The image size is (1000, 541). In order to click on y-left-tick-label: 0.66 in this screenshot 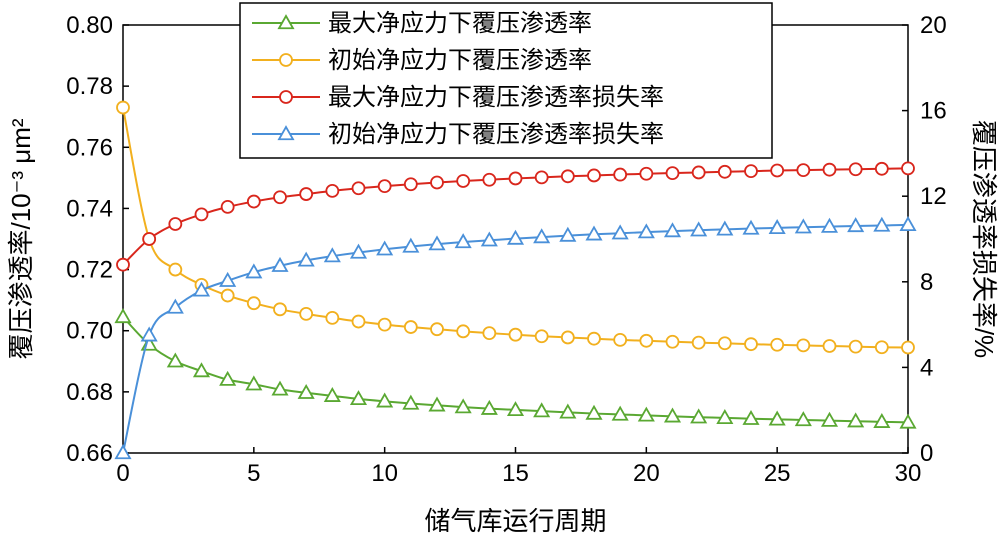, I will do `click(89, 453)`.